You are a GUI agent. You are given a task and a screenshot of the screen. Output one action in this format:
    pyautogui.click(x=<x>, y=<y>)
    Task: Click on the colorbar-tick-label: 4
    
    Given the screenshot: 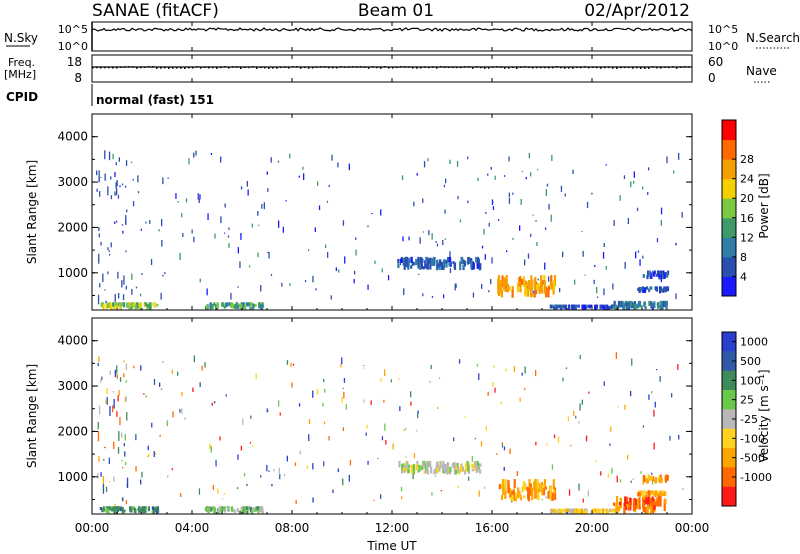 What is the action you would take?
    pyautogui.click(x=743, y=276)
    